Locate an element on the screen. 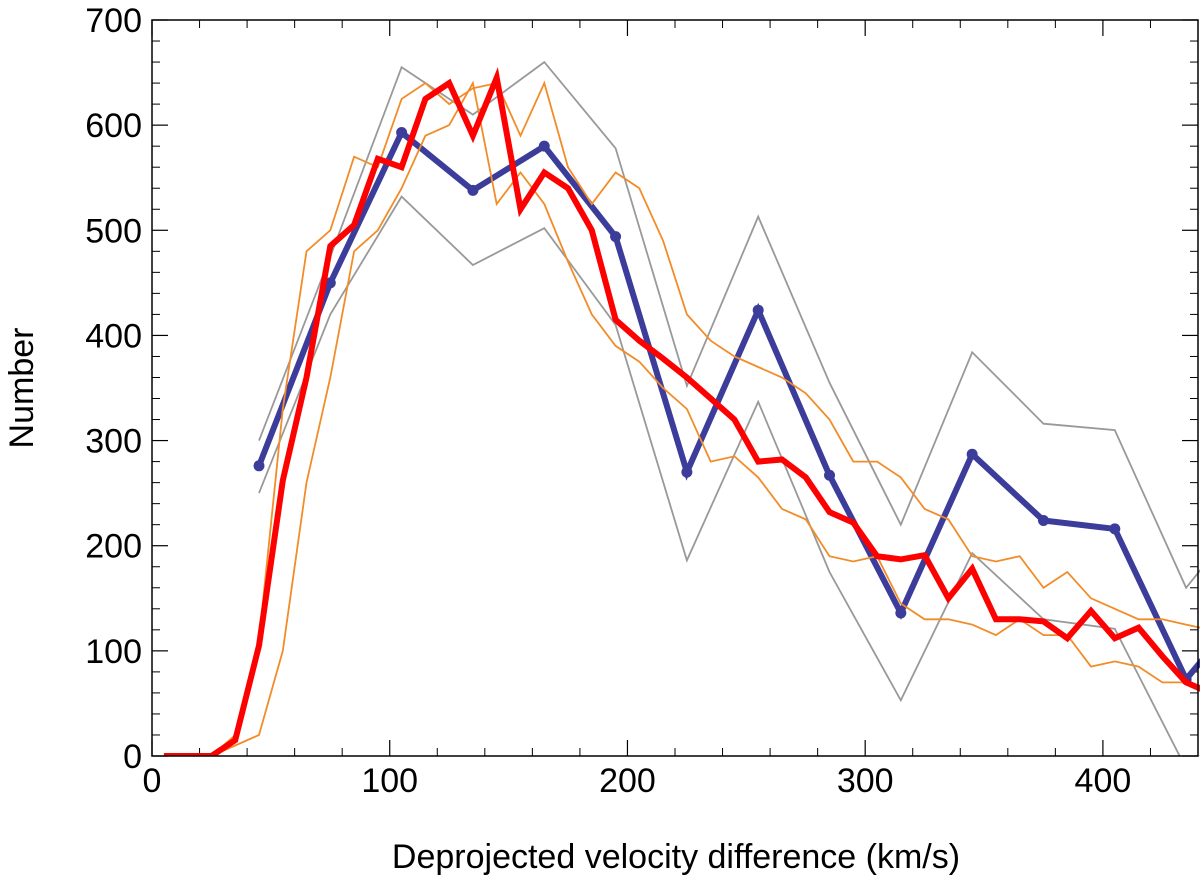  x-tick-label: 200 is located at coordinates (627, 781).